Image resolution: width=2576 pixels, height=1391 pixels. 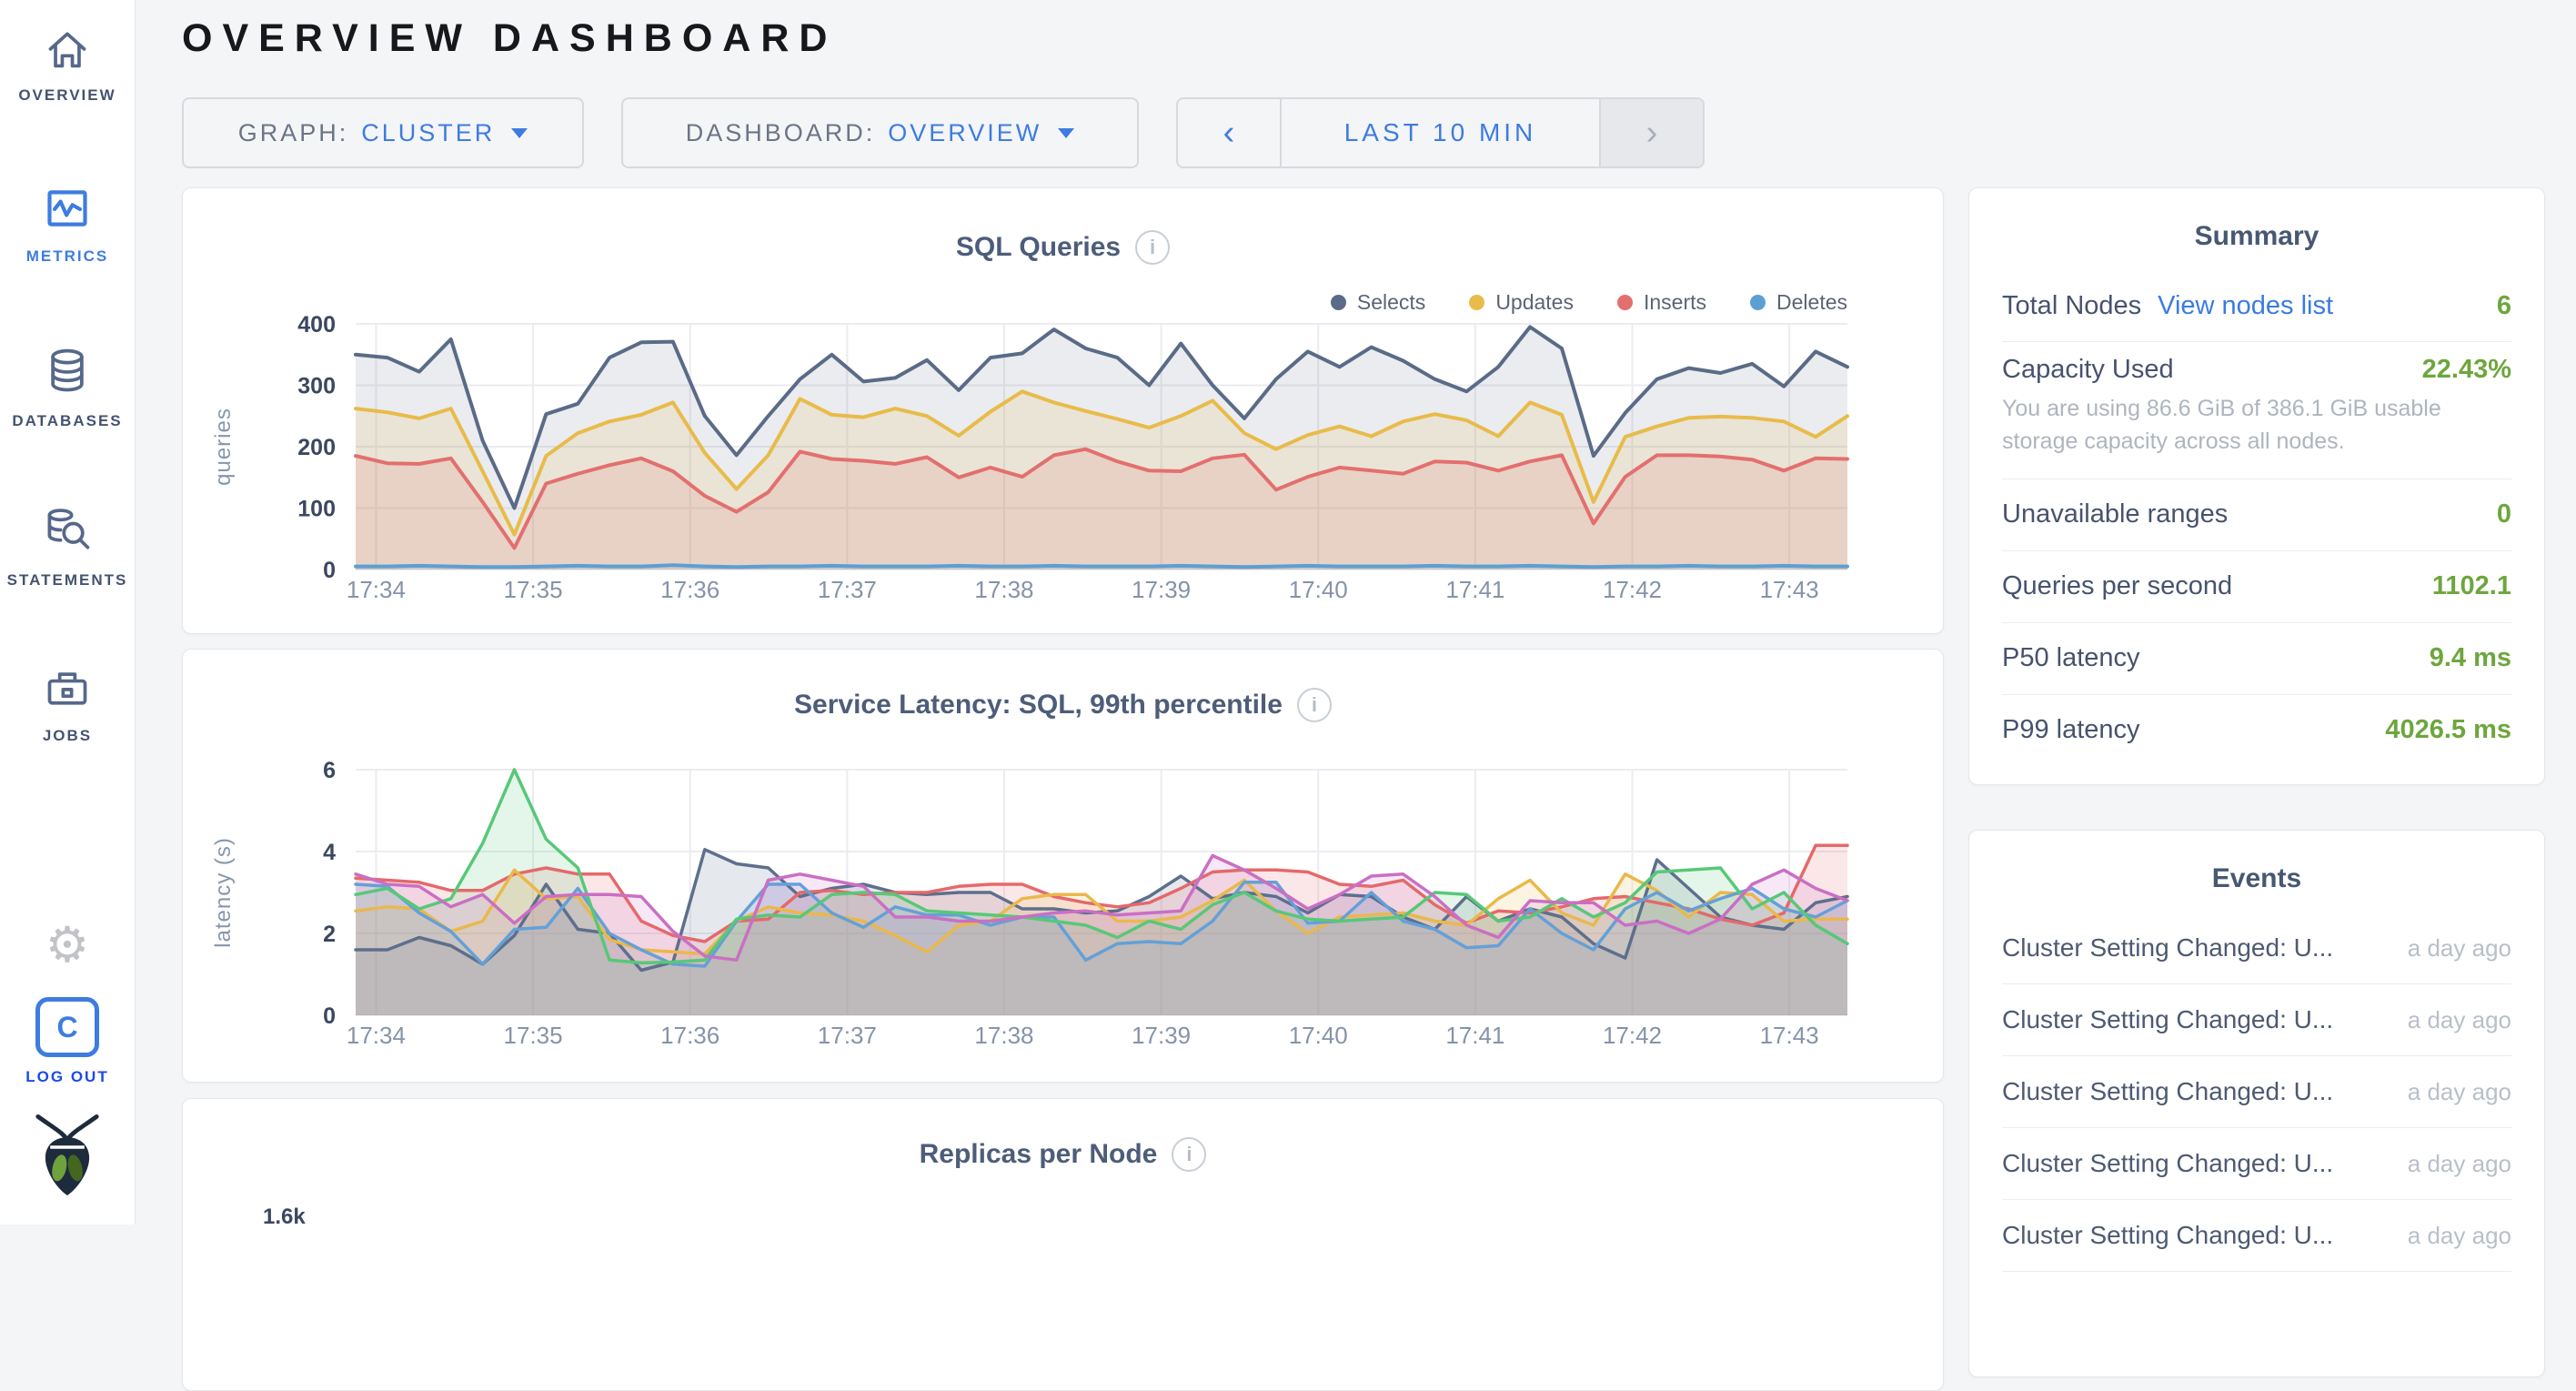 I want to click on database-icon, so click(x=67, y=373).